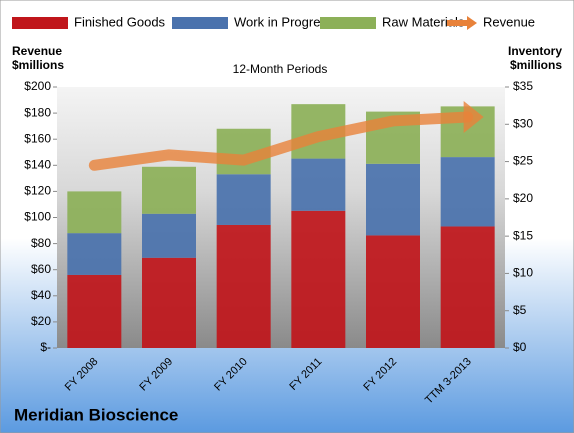 This screenshot has width=574, height=433. I want to click on company-name: Meridian Bioscience, so click(96, 414).